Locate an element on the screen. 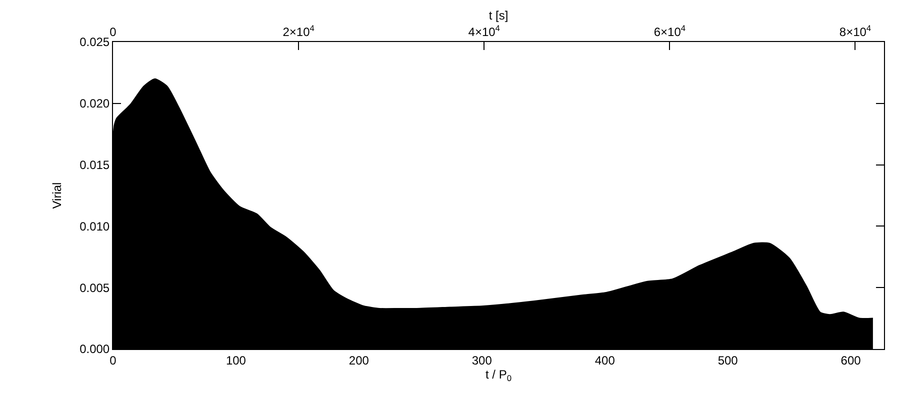 The height and width of the screenshot is (400, 900). x2-tick-label: 0 is located at coordinates (113, 32).